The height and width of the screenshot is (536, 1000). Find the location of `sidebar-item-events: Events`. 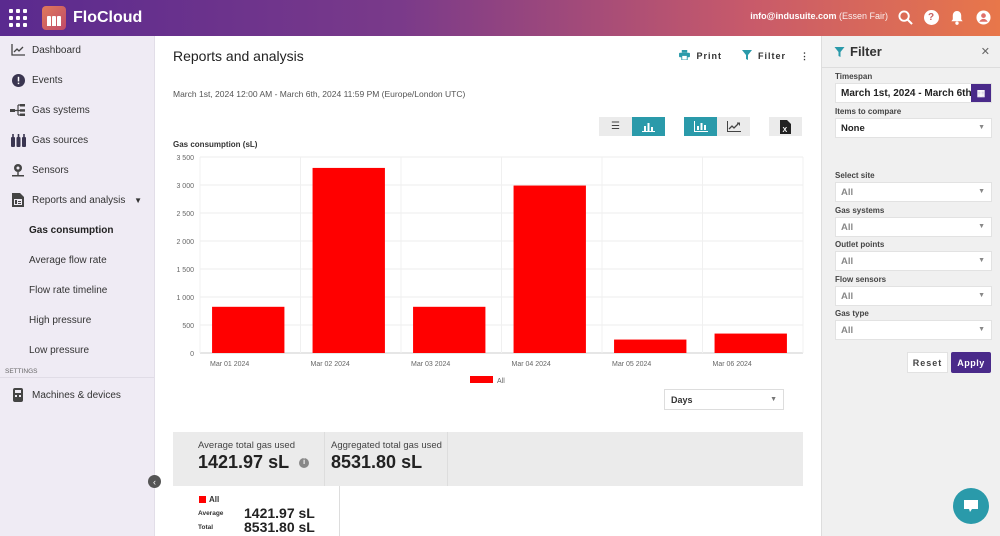

sidebar-item-events: Events is located at coordinates (77, 80).